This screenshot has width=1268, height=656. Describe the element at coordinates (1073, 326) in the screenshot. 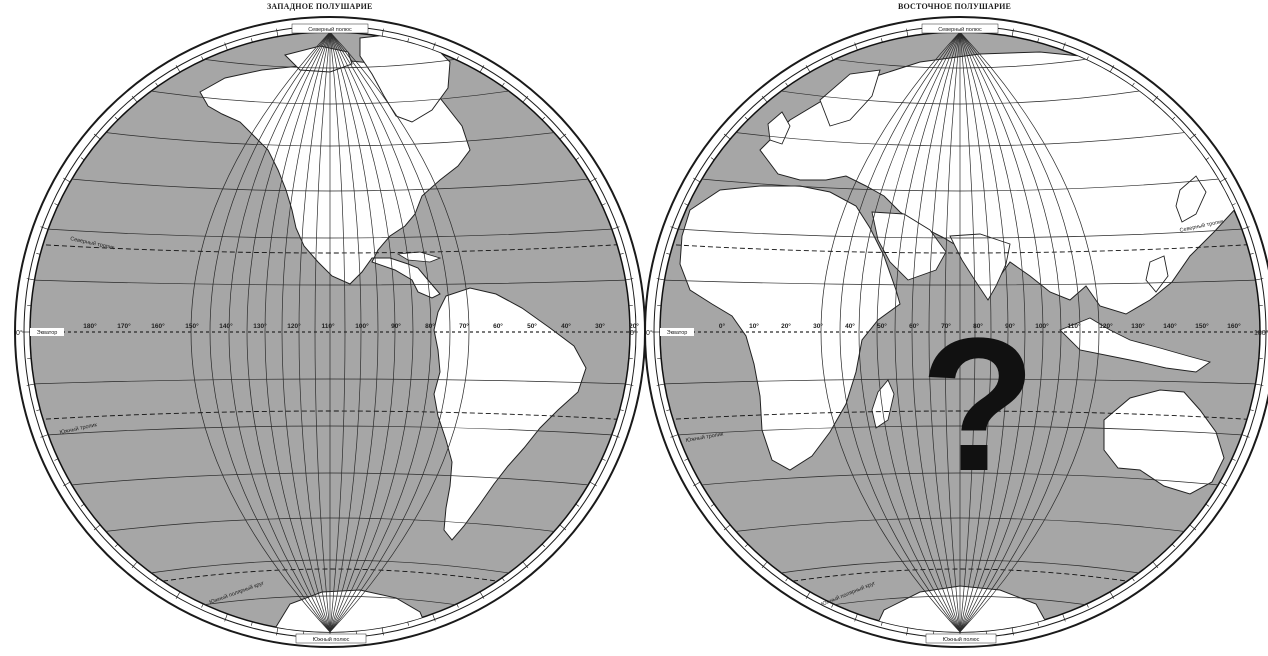

I see `meridian-label: 110°` at that location.